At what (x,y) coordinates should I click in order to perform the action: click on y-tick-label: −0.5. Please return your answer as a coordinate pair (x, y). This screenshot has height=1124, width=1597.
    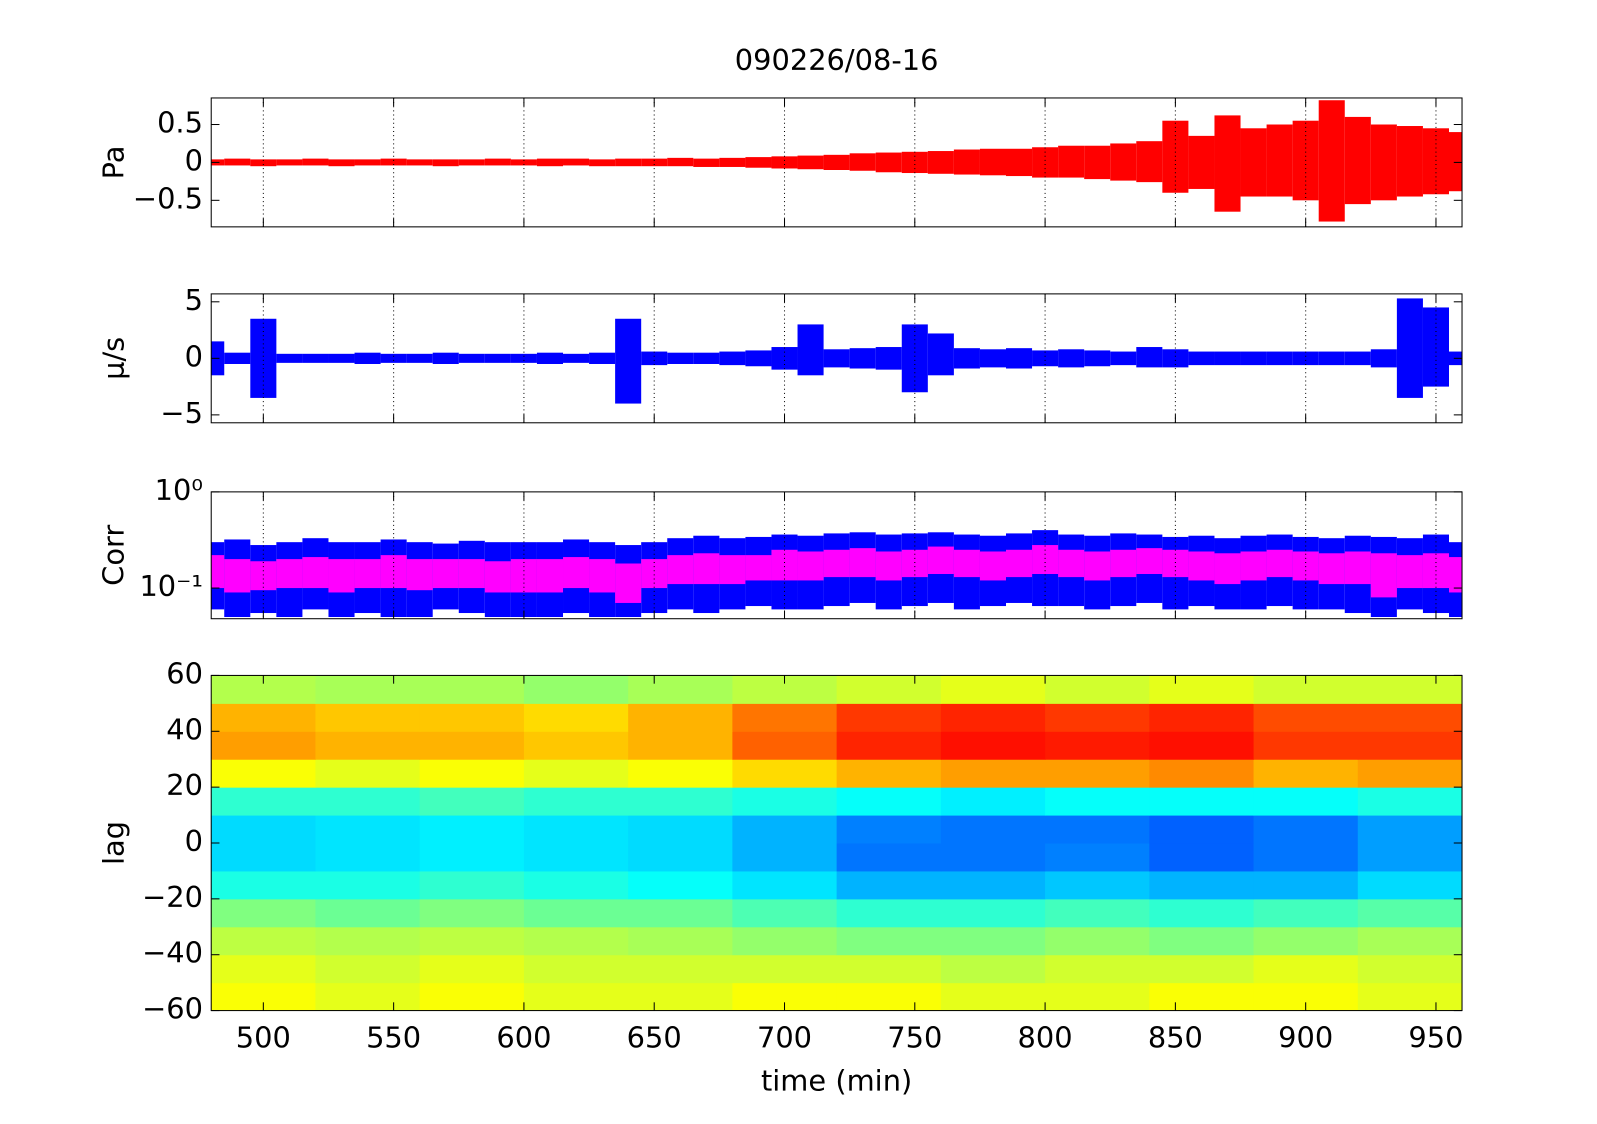
    Looking at the image, I should click on (168, 198).